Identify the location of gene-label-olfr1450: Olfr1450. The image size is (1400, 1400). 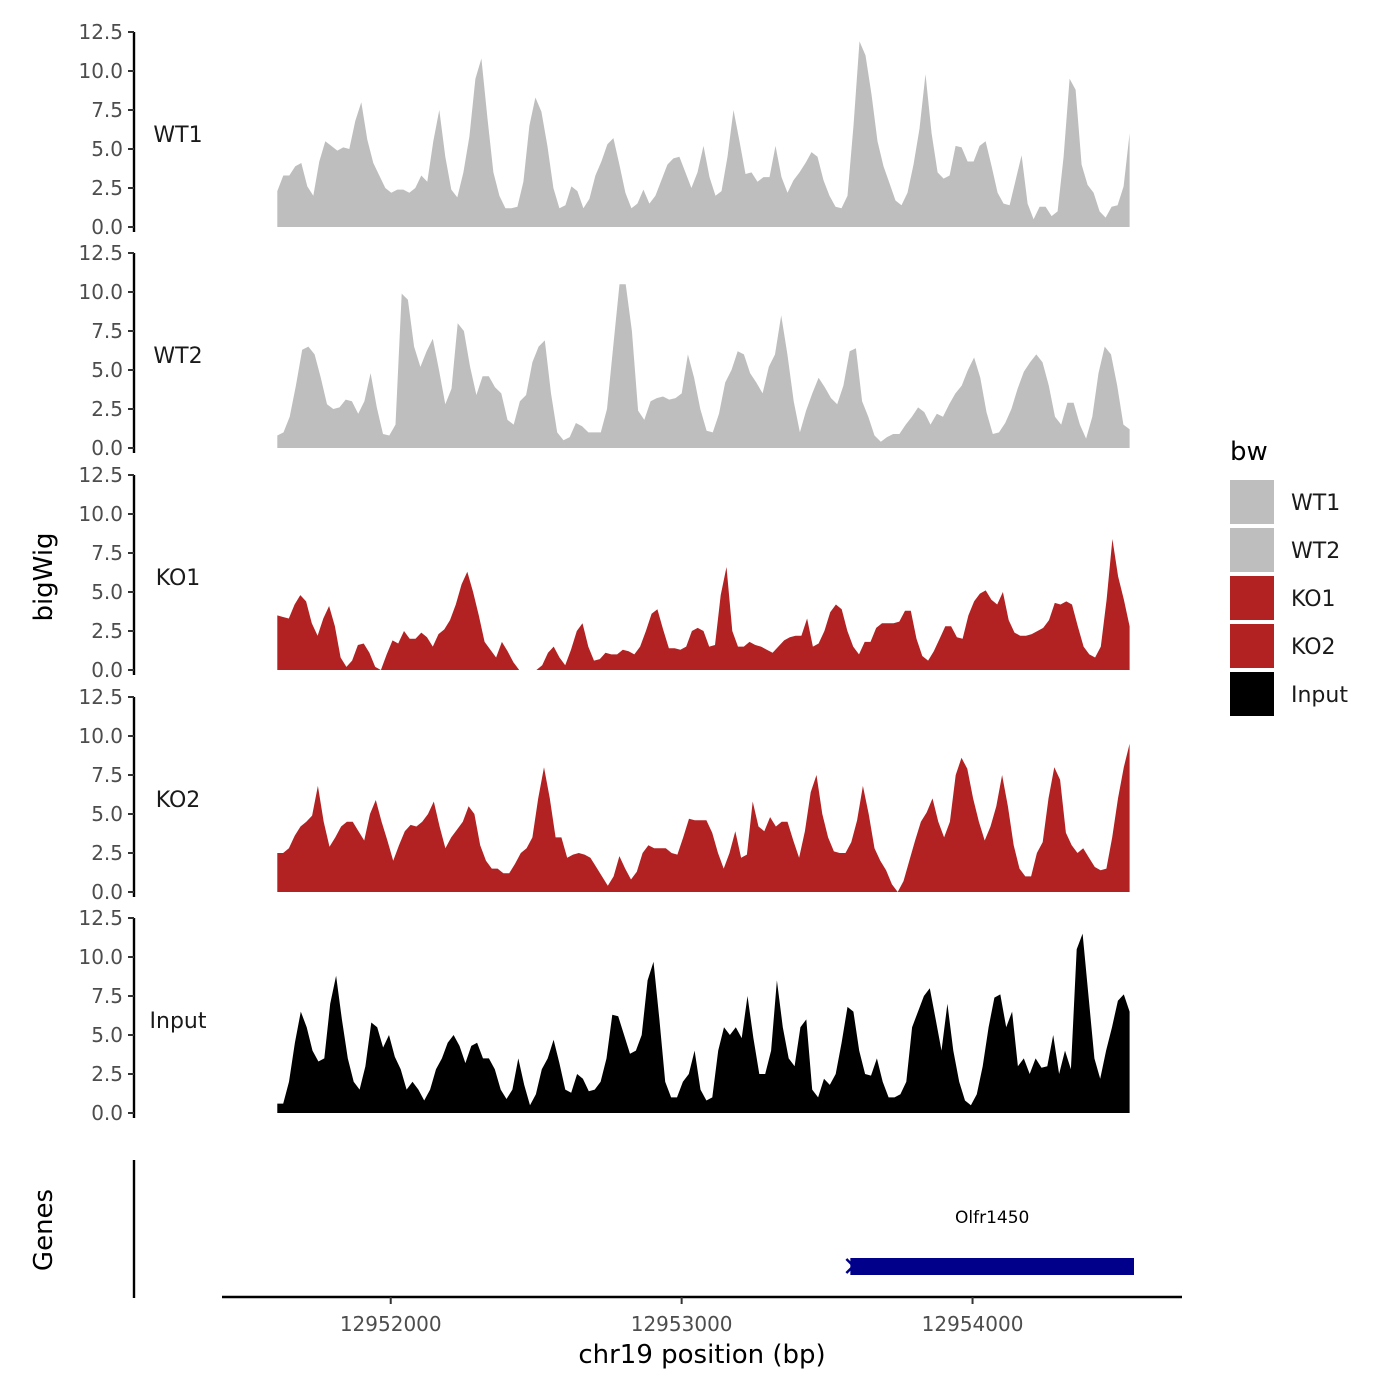
(992, 1218).